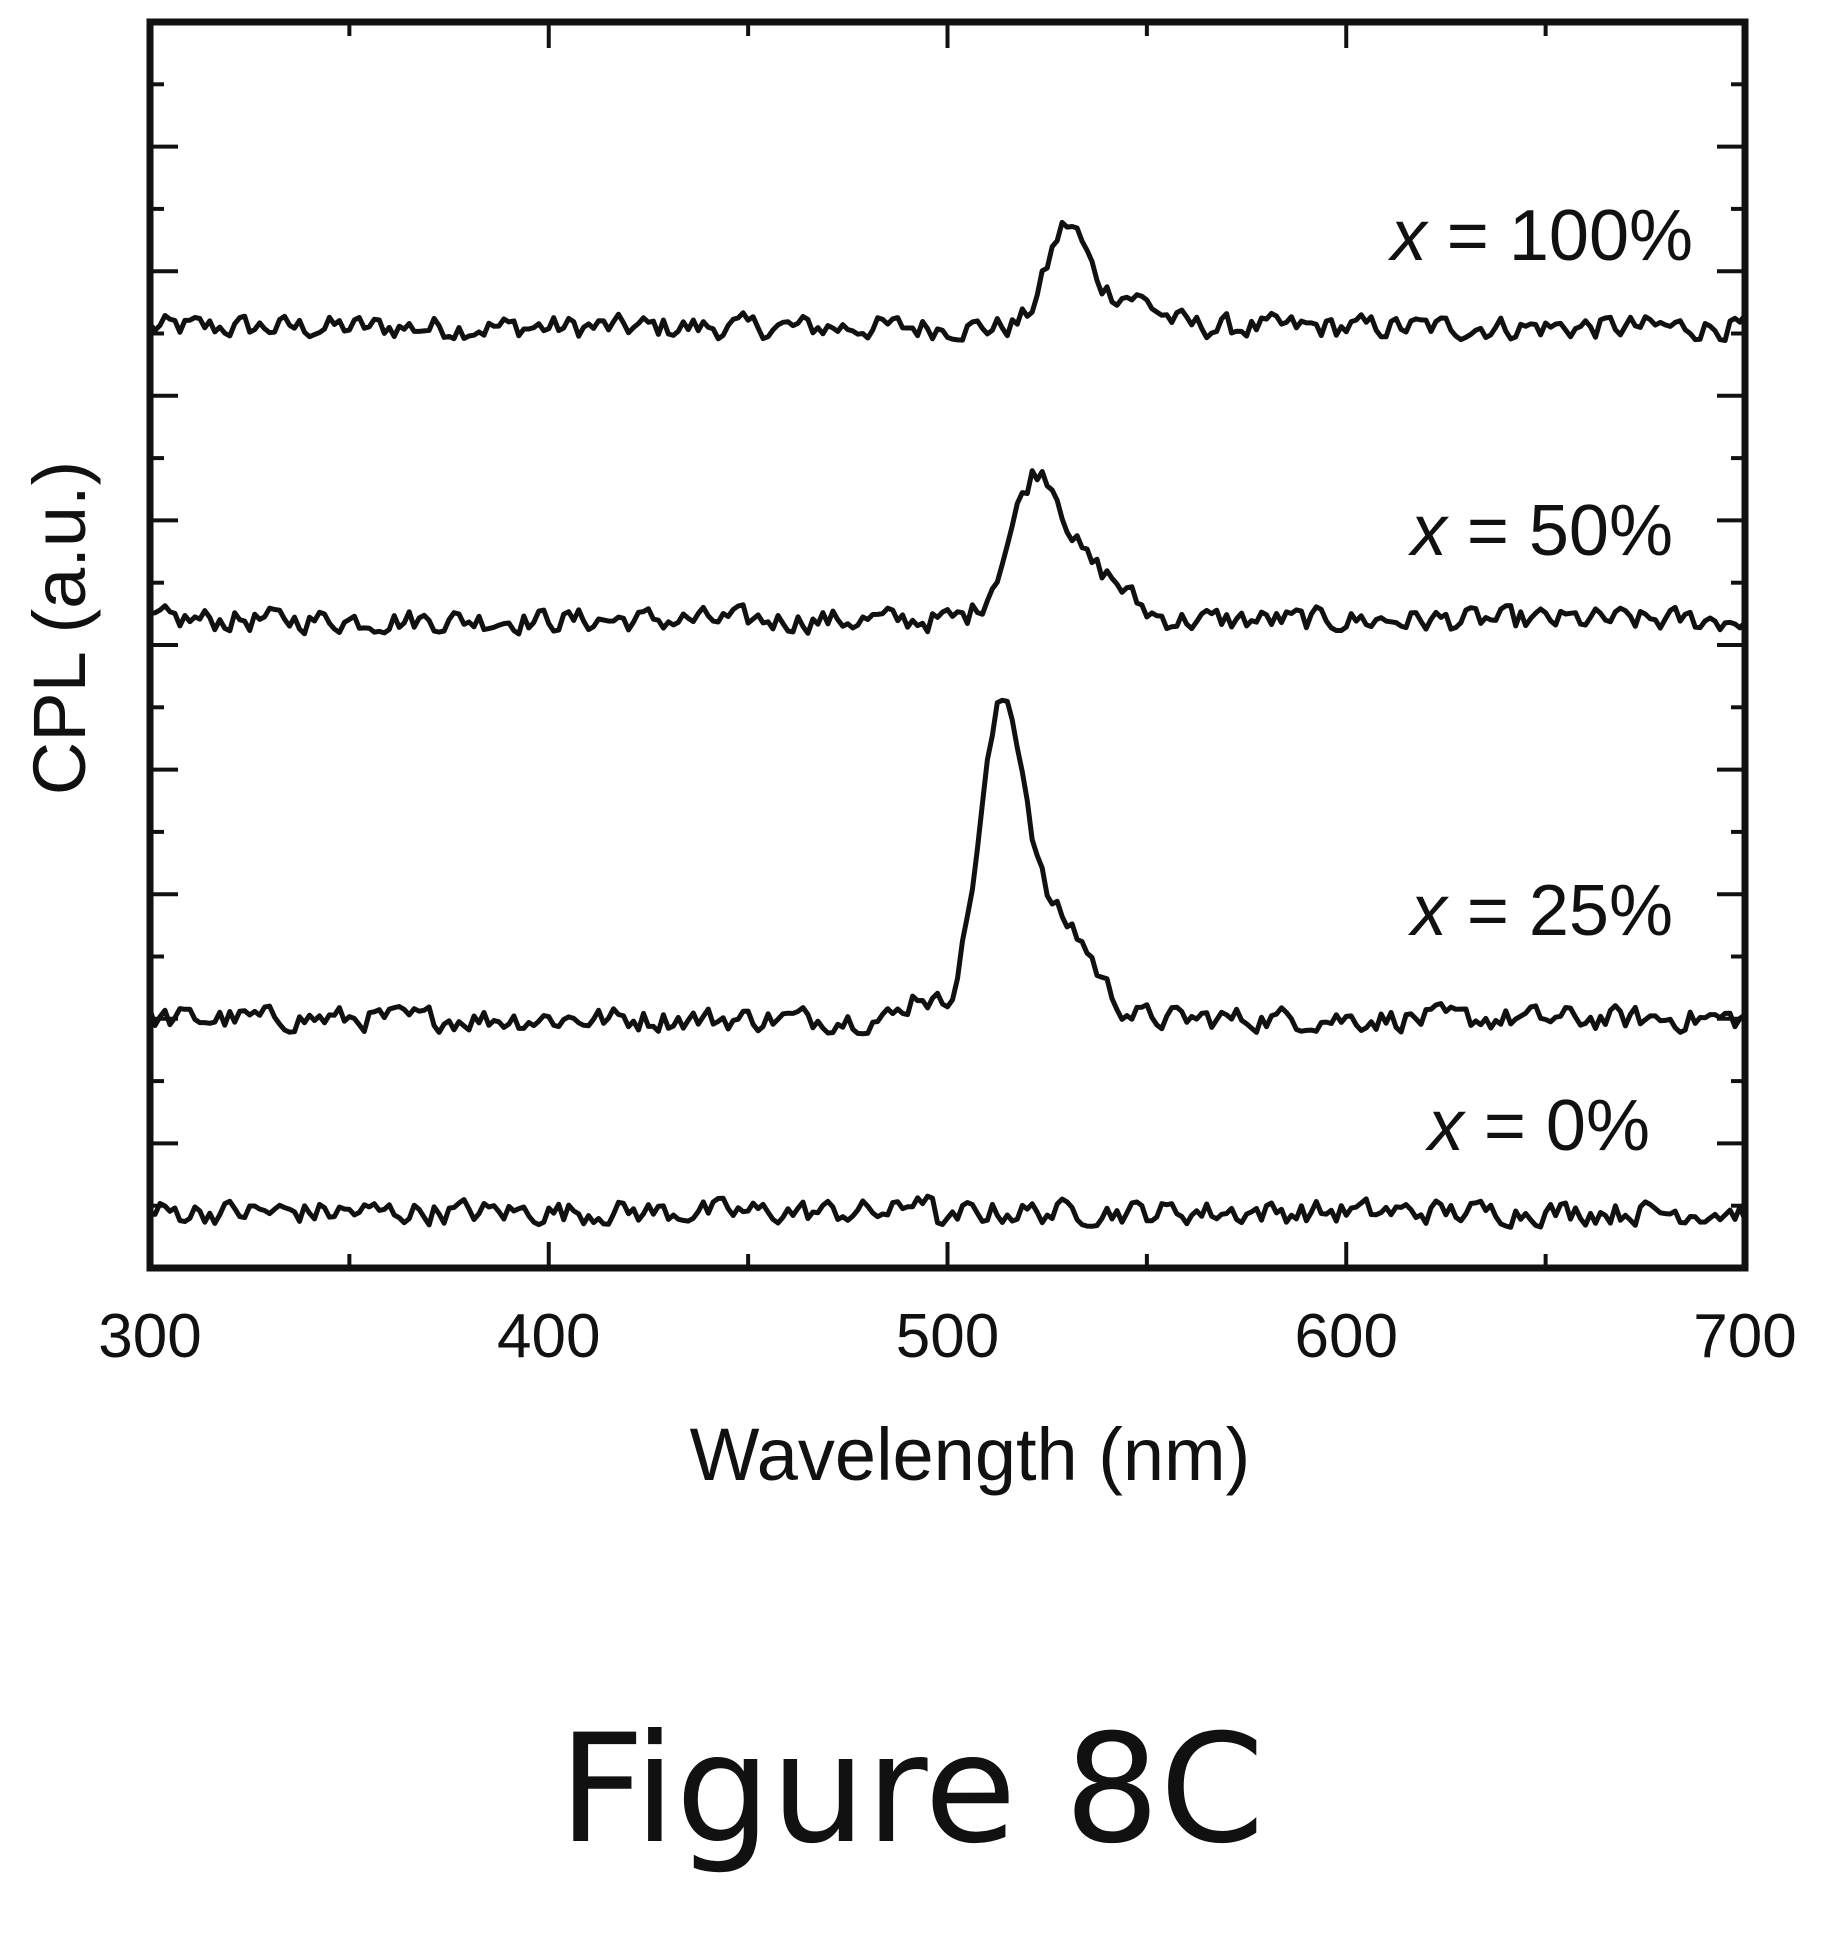 This screenshot has height=1944, width=1823. I want to click on x-axis-label: Wavelength (nm), so click(970, 1454).